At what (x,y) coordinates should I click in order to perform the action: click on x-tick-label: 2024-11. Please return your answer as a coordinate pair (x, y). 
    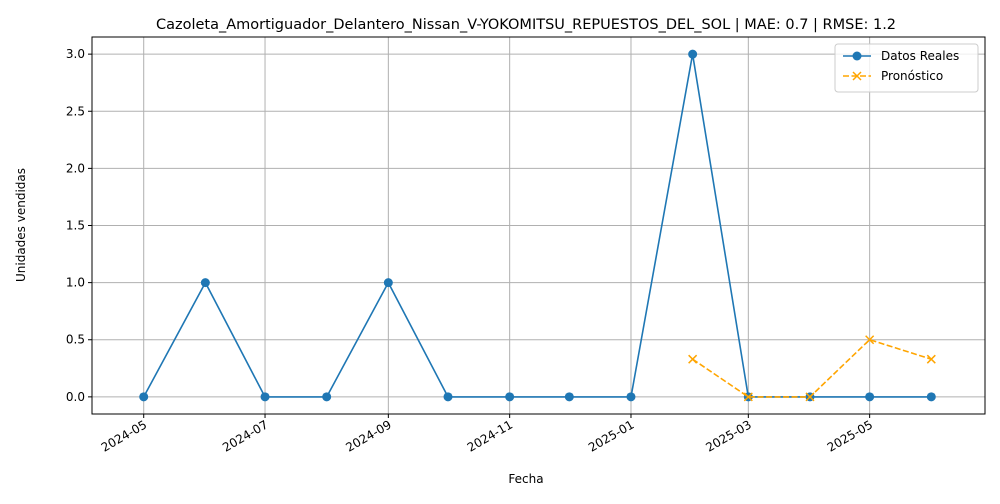
    Looking at the image, I should click on (490, 435).